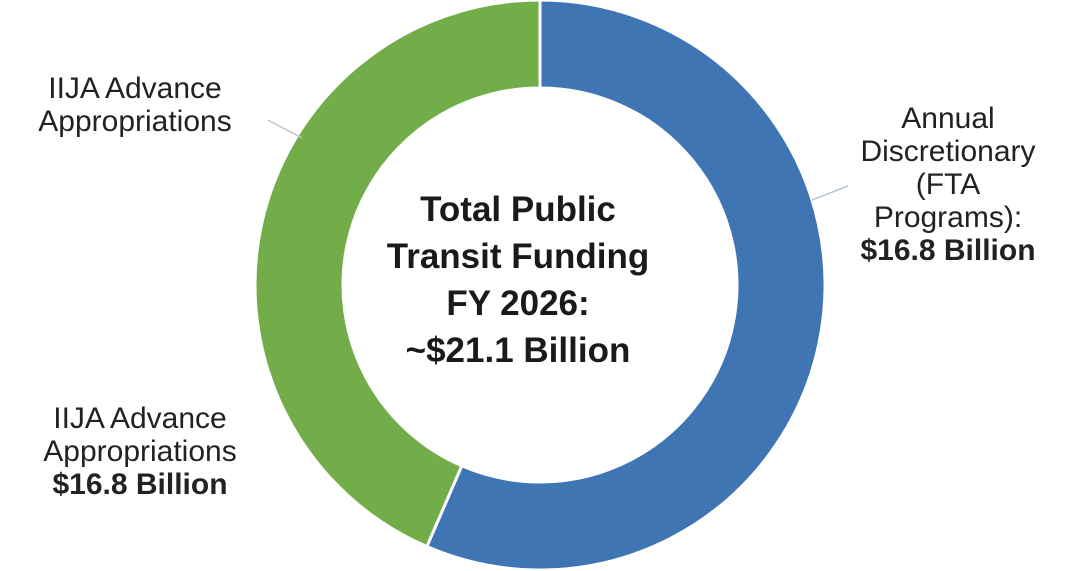 This screenshot has height=571, width=1066. I want to click on label-line: (FTA, so click(948, 184).